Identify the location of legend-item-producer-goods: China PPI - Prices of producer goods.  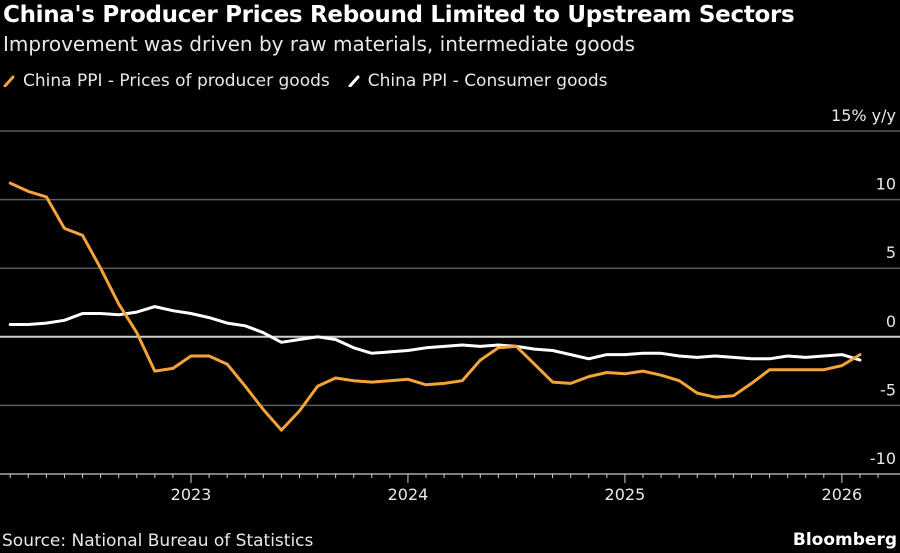
(166, 81).